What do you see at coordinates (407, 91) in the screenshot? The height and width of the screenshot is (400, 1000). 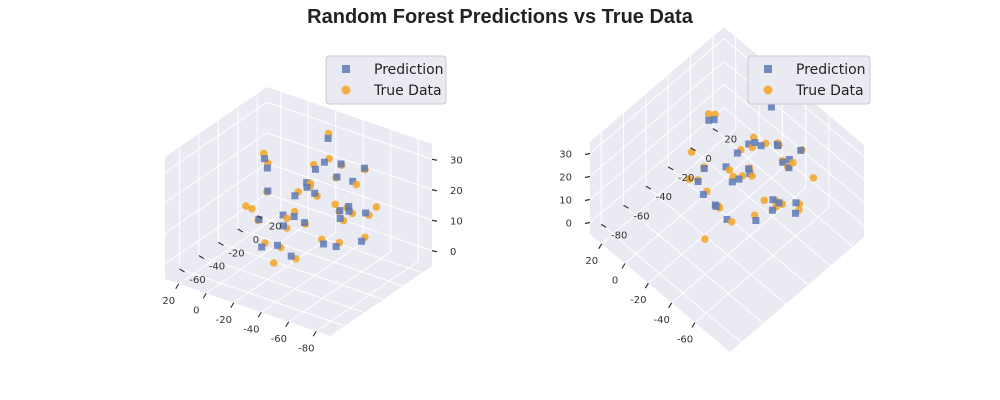 I see `legend-label-true-data: True Data` at bounding box center [407, 91].